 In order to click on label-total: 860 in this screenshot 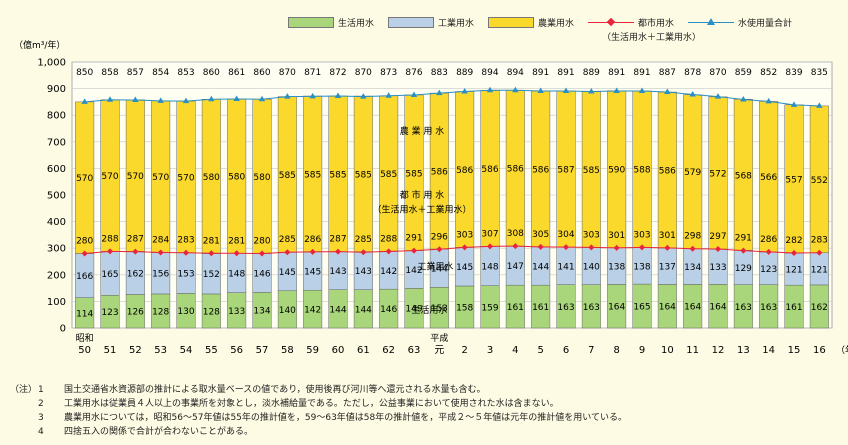, I will do `click(261, 73)`.